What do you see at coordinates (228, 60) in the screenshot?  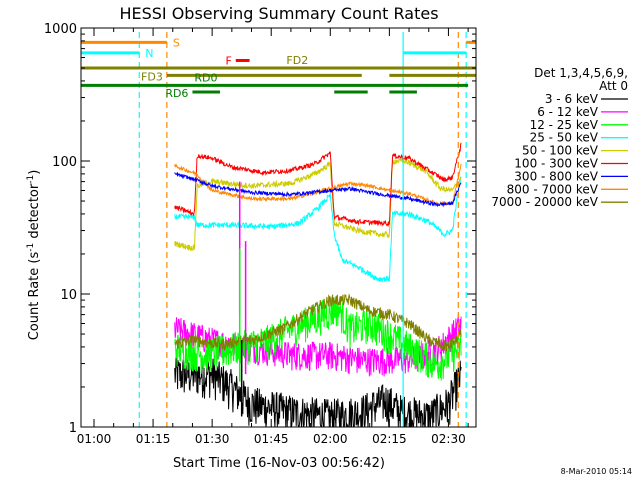 I see `flag-label-f: F` at bounding box center [228, 60].